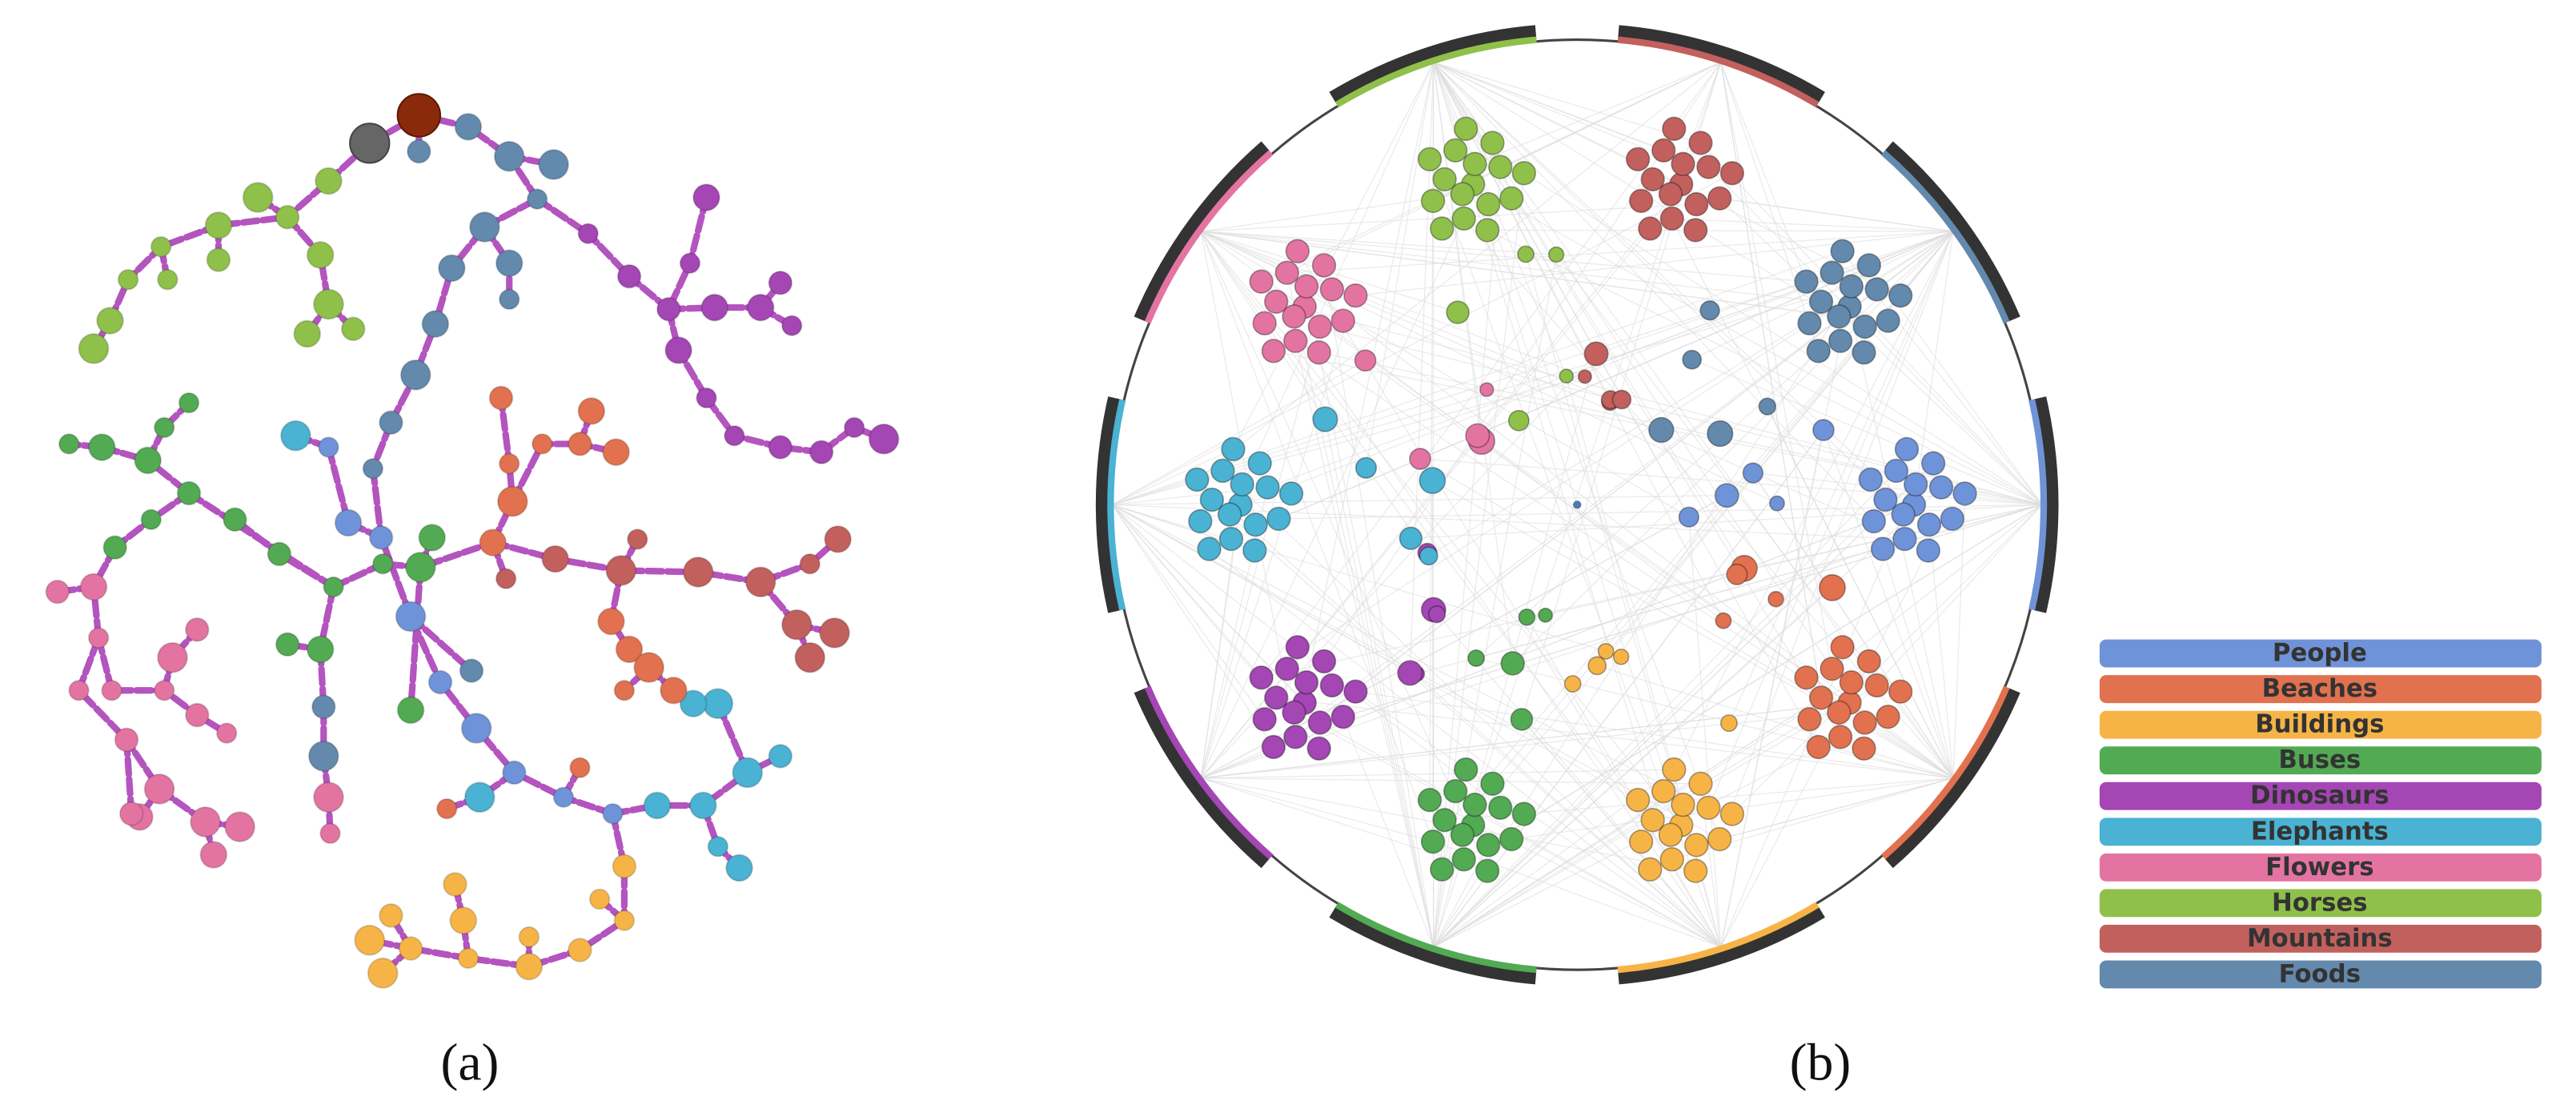 The width and height of the screenshot is (2576, 1113). I want to click on sector-arc, so click(1945, 237).